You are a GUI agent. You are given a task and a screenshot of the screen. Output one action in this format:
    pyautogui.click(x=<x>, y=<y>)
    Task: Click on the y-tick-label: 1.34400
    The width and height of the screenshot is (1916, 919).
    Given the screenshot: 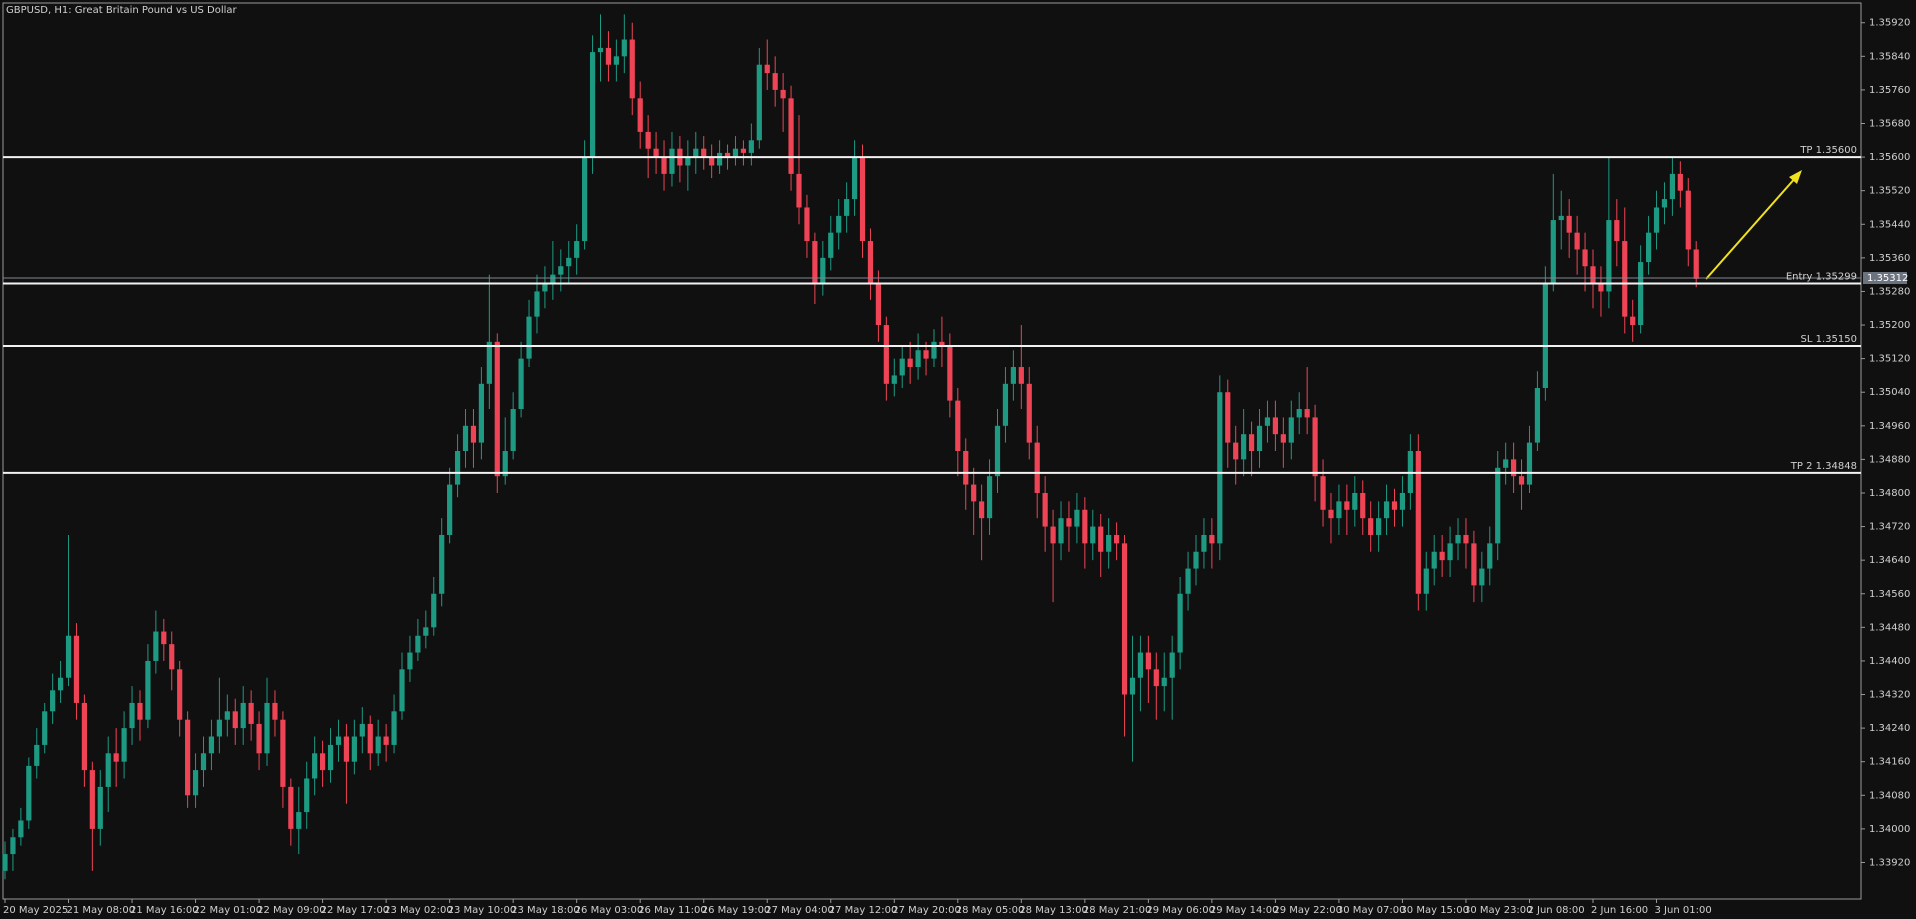 What is the action you would take?
    pyautogui.click(x=1889, y=661)
    